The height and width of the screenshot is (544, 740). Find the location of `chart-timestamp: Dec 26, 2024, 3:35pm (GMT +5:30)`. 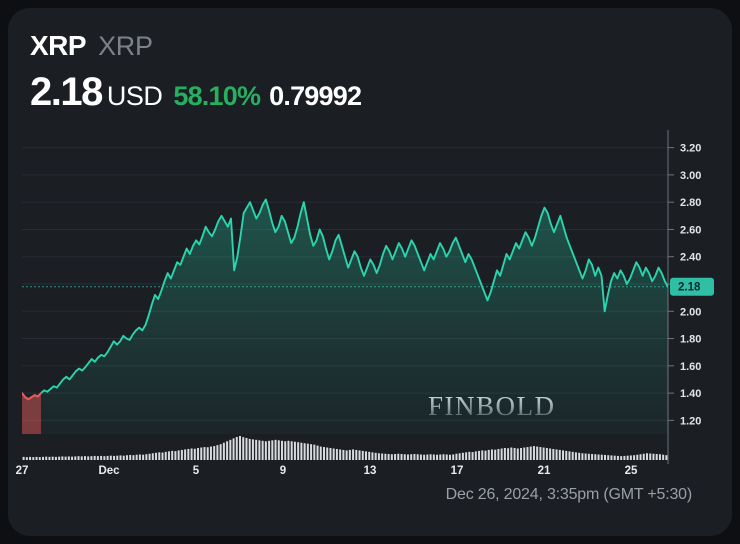

chart-timestamp: Dec 26, 2024, 3:35pm (GMT +5:30) is located at coordinates (569, 494).